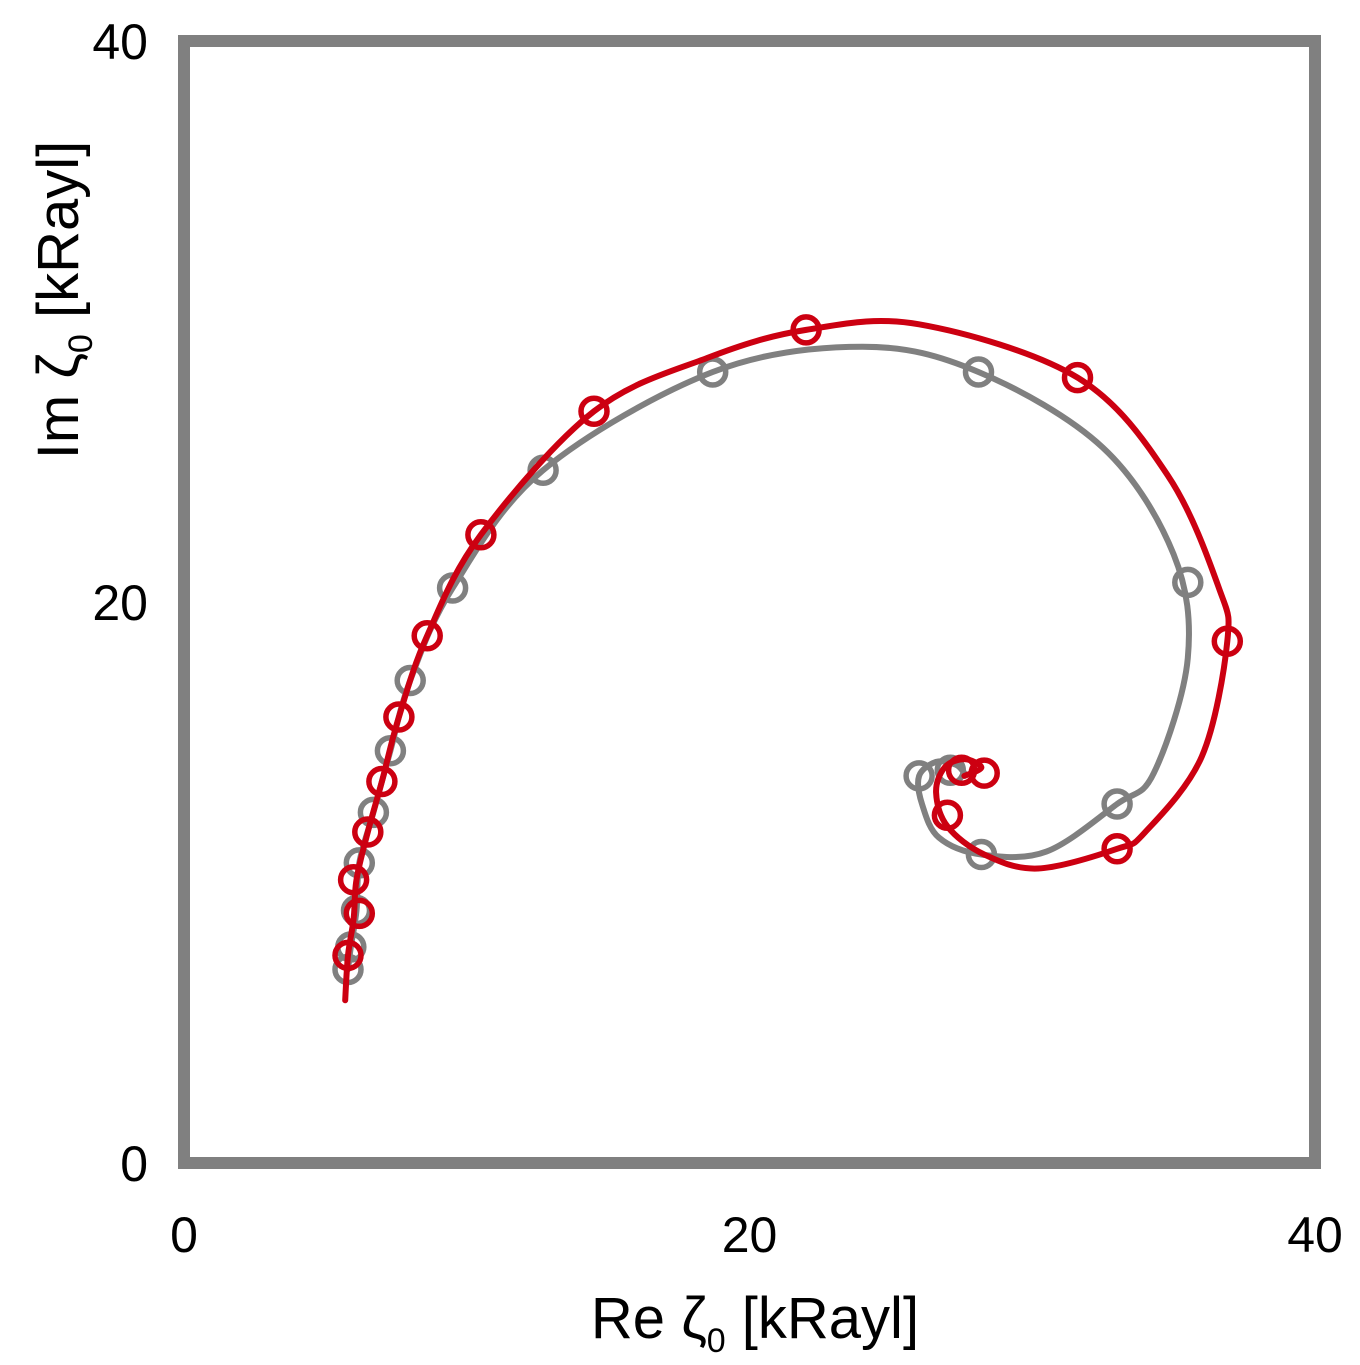 The height and width of the screenshot is (1365, 1360). I want to click on x-tick-label: 0, so click(184, 1235).